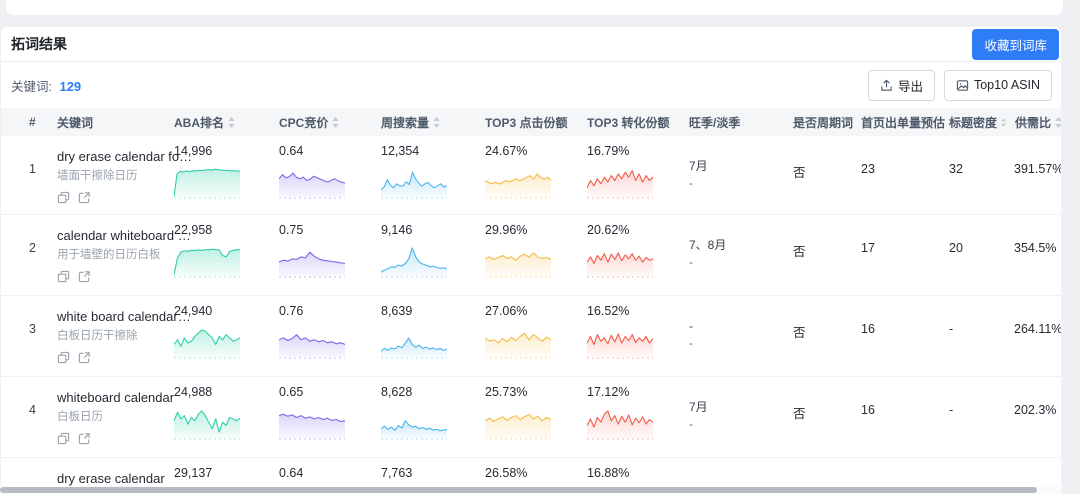 This screenshot has height=494, width=1080. Describe the element at coordinates (291, 151) in the screenshot. I see `cell-value-cpc: 0.64` at that location.